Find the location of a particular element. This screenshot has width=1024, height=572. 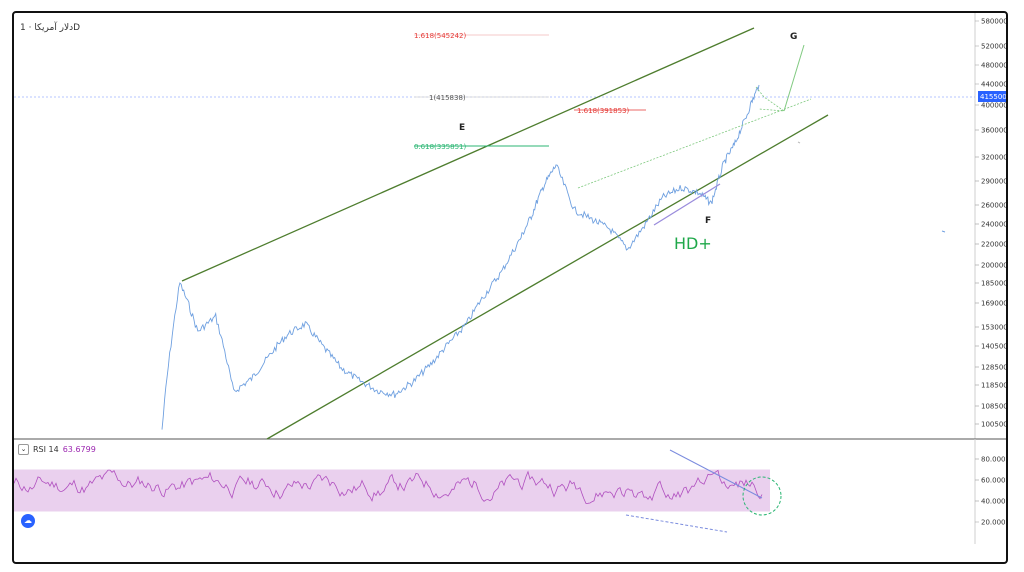

rsi-value: 63.6799 is located at coordinates (79, 449).